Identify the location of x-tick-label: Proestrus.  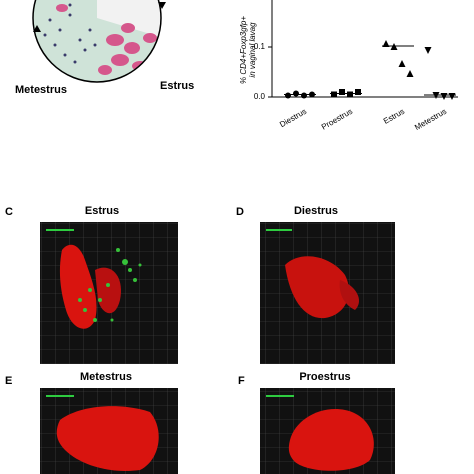
(337, 119).